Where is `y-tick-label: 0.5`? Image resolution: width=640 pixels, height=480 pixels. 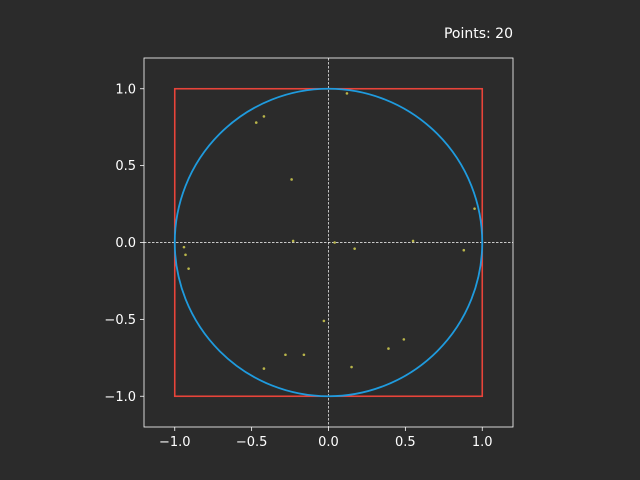
y-tick-label: 0.5 is located at coordinates (125, 166).